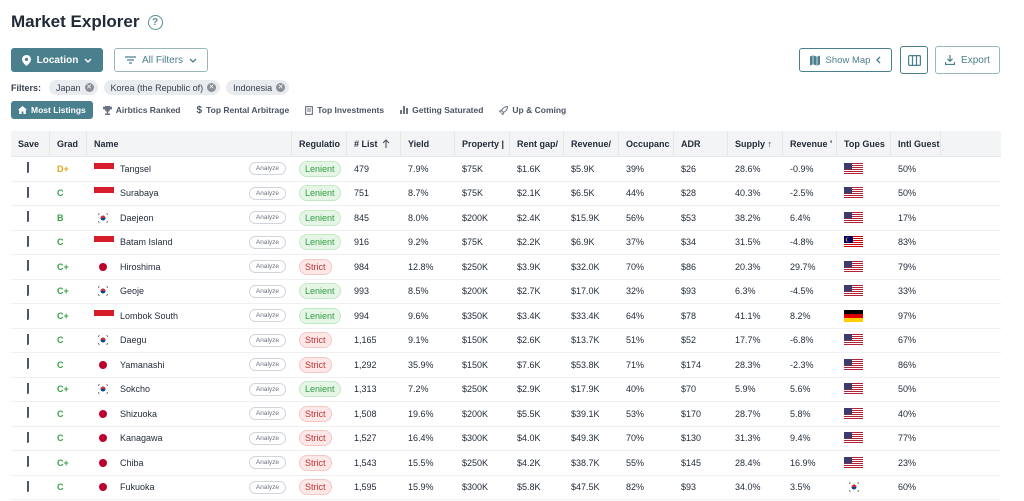 This screenshot has height=501, width=1024. What do you see at coordinates (137, 217) in the screenshot?
I see `market-name: Daejeon` at bounding box center [137, 217].